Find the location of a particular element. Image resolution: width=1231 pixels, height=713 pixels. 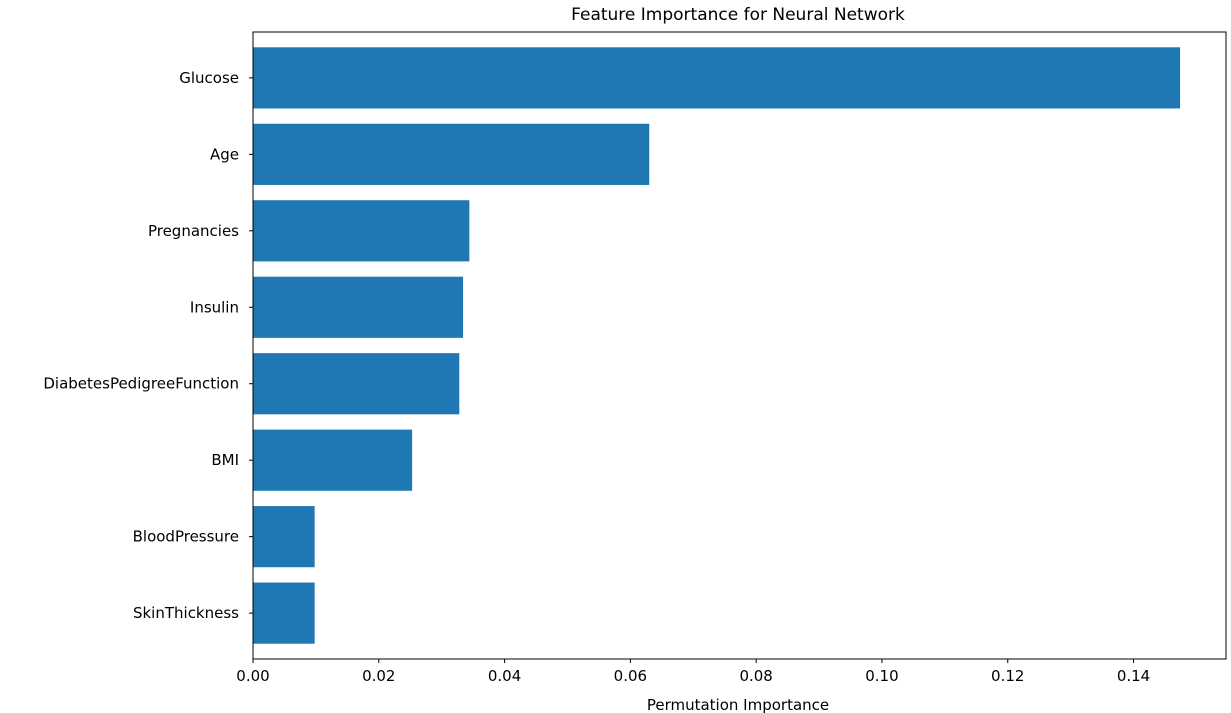

x-axis-ticks: 0.00 0.02 0.04 0.06 0.08 0.10 0.12 0.14 is located at coordinates (693, 672).